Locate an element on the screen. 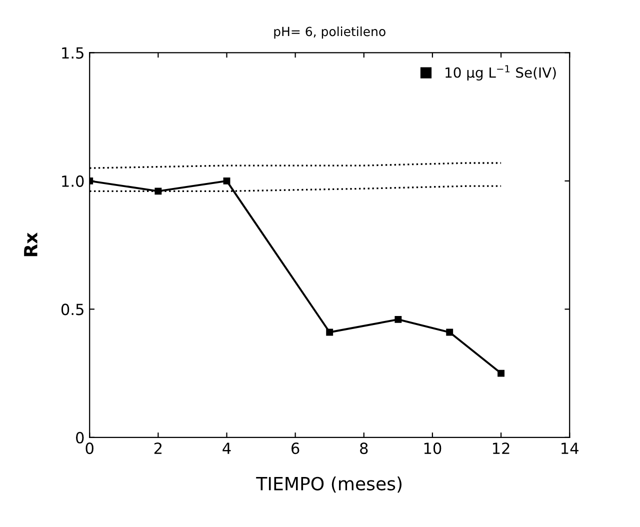 This screenshot has height=527, width=640. x-axis-title: TIEMPO (meses) is located at coordinates (329, 484).